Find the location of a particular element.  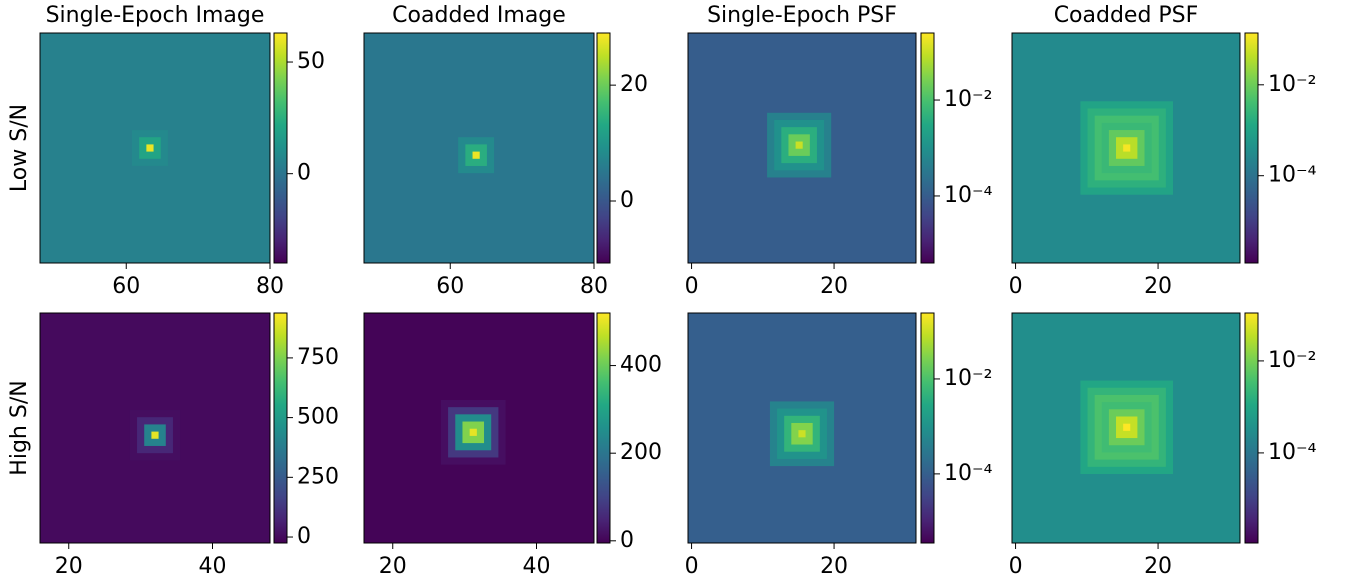

panel-title: Coadded PSF is located at coordinates (1126, 15).